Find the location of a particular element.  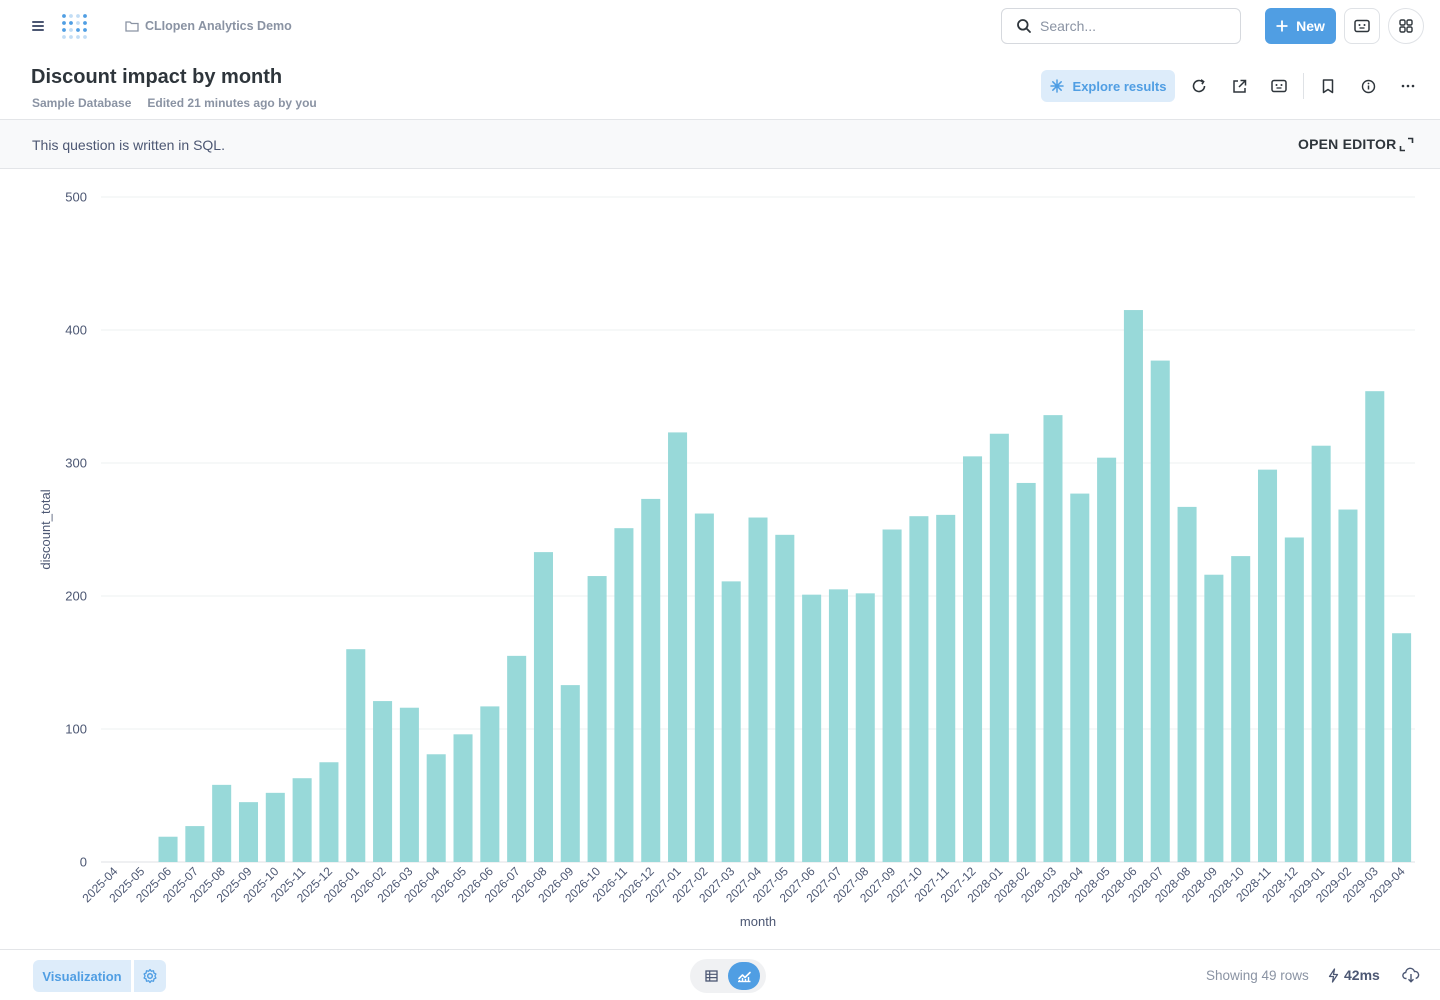

download-icon is located at coordinates (1411, 975).